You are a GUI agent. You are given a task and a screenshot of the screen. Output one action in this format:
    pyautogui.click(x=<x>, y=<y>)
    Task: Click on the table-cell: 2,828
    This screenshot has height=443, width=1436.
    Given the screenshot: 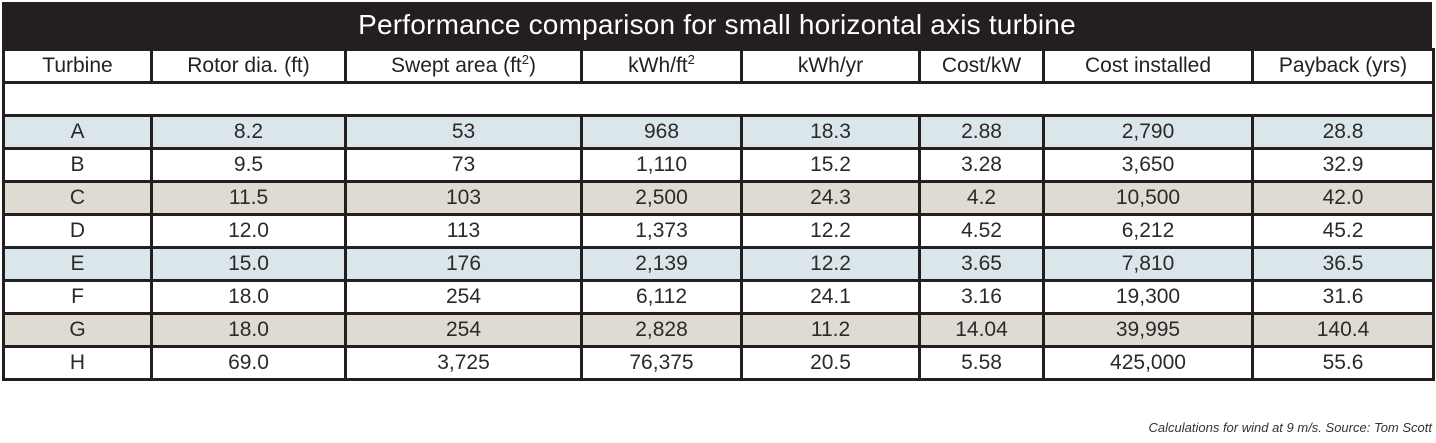 What is the action you would take?
    pyautogui.click(x=661, y=330)
    